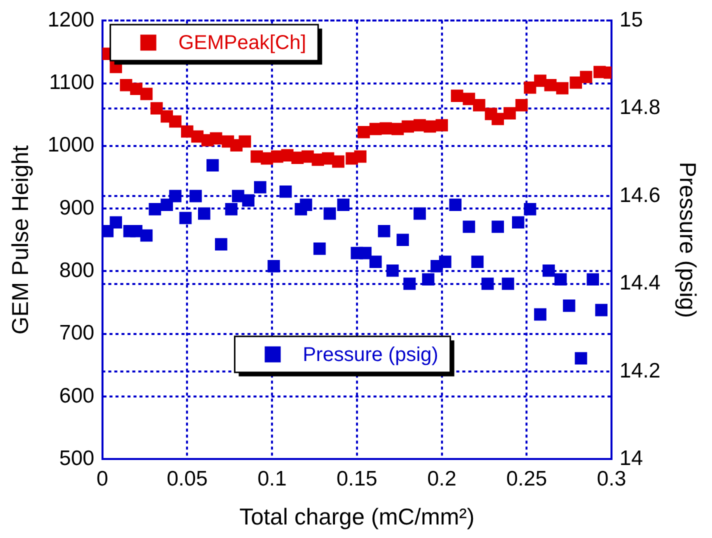  What do you see at coordinates (687, 240) in the screenshot?
I see `y2-axis-title: Pressure (psig)` at bounding box center [687, 240].